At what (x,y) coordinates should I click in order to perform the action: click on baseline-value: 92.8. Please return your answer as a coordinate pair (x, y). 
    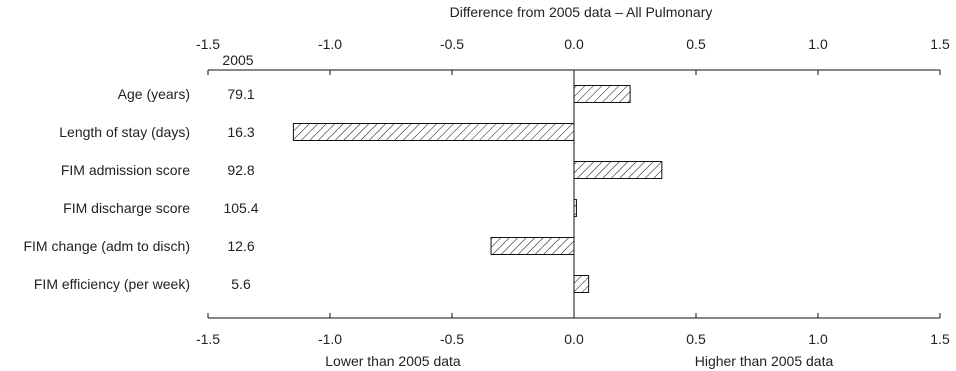
    Looking at the image, I should click on (240, 170).